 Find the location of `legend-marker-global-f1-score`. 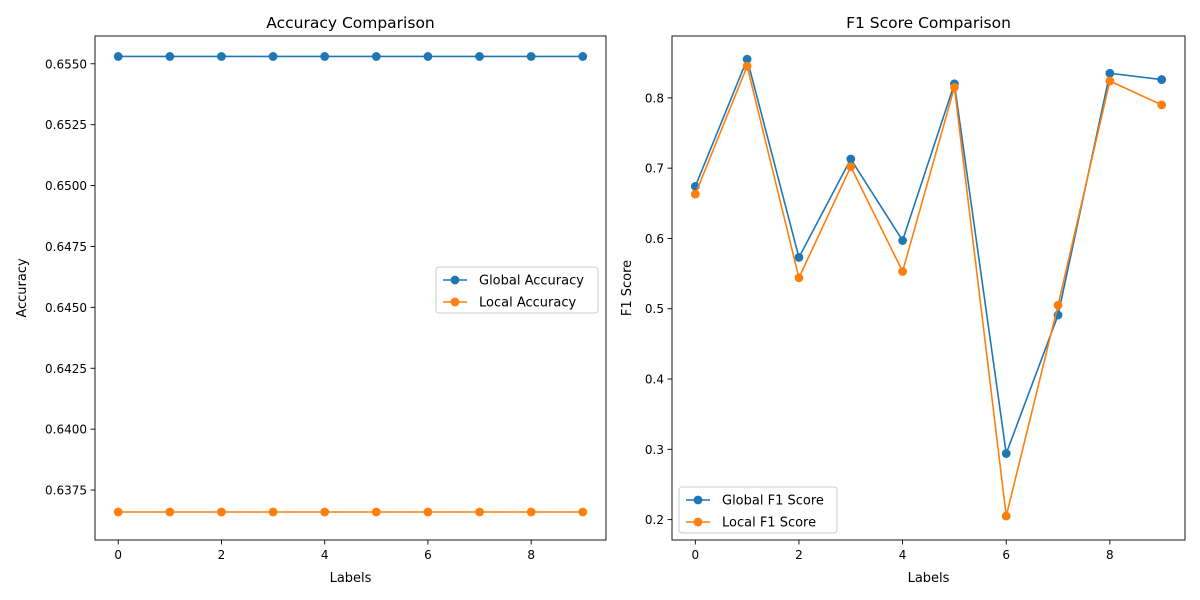

legend-marker-global-f1-score is located at coordinates (698, 500).